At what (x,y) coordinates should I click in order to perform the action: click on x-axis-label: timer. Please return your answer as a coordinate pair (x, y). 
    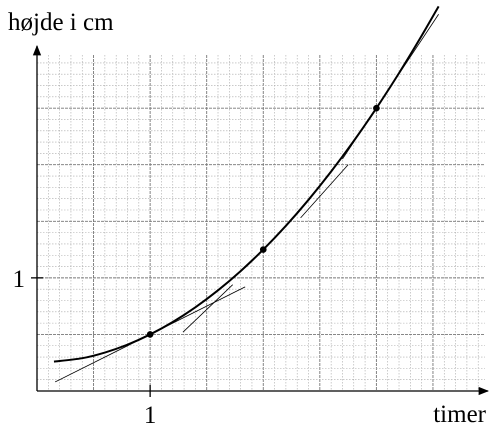
    Looking at the image, I should click on (459, 414).